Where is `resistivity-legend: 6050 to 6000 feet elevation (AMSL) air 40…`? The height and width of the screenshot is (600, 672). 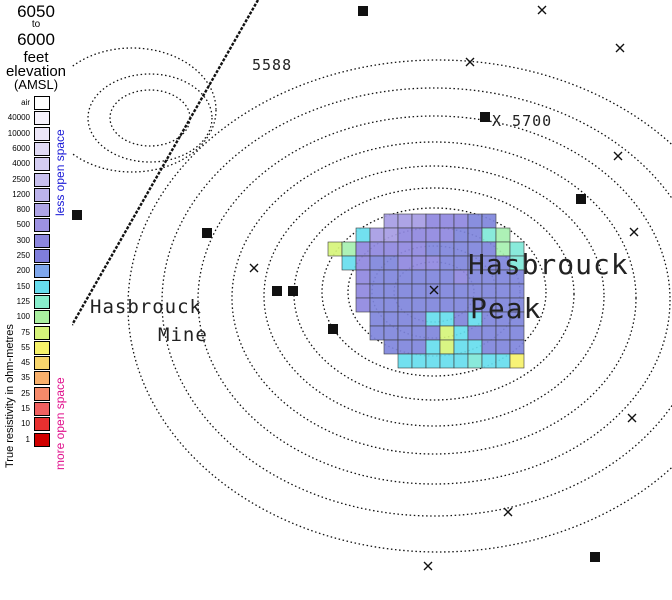
resistivity-legend: 6050 to 6000 feet elevation (AMSL) air 40… is located at coordinates (36, 300).